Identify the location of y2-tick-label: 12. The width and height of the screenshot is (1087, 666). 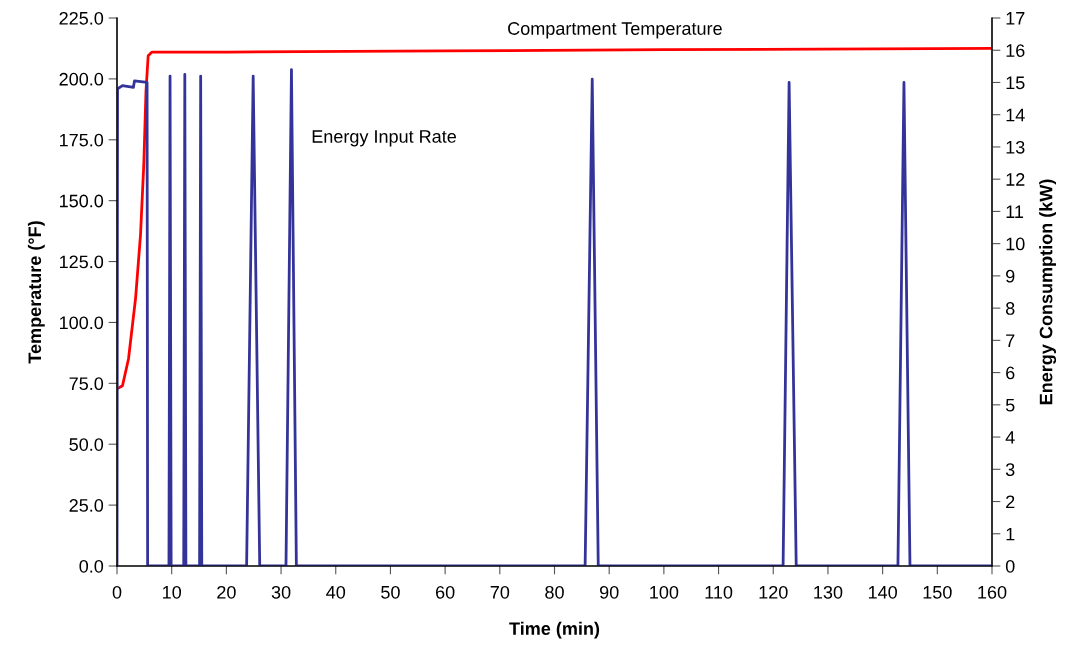
(1015, 179).